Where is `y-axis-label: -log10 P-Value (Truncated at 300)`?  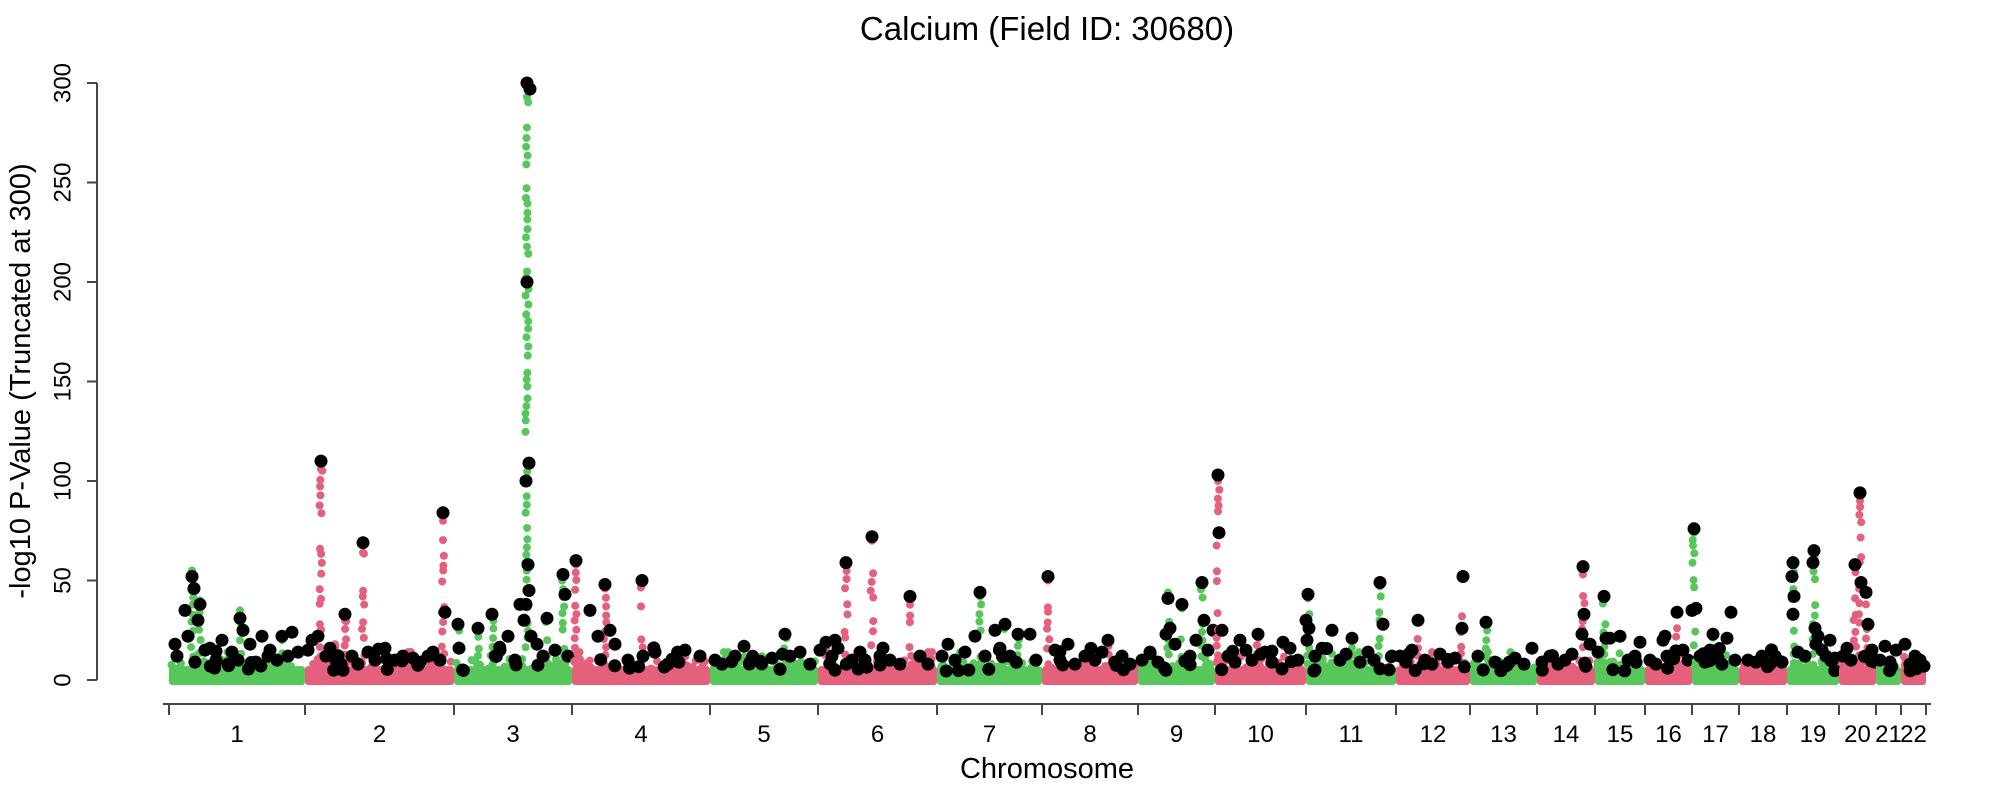 y-axis-label: -log10 P-Value (Truncated at 300) is located at coordinates (21, 380).